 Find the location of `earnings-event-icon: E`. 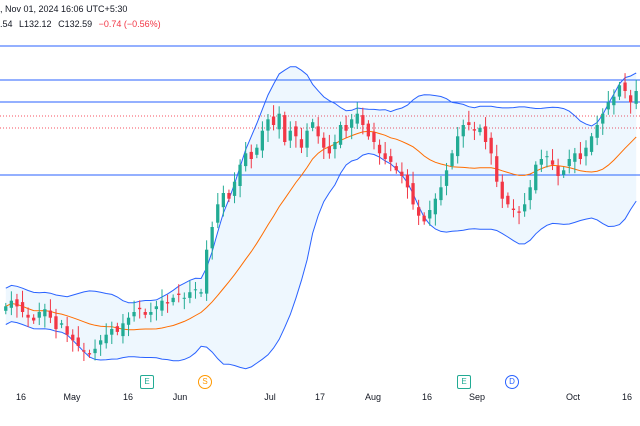

earnings-event-icon: E is located at coordinates (147, 382).